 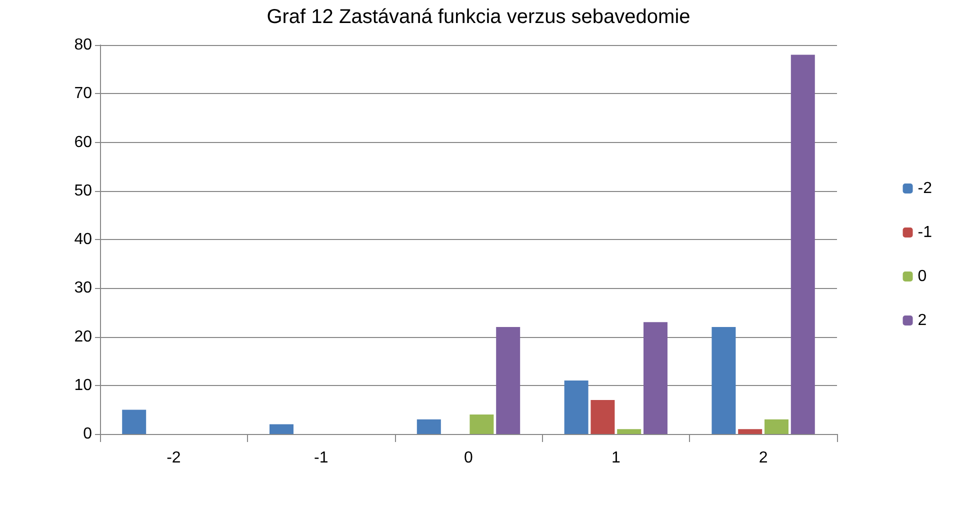 What do you see at coordinates (87, 434) in the screenshot?
I see `y-tick-label: 0` at bounding box center [87, 434].